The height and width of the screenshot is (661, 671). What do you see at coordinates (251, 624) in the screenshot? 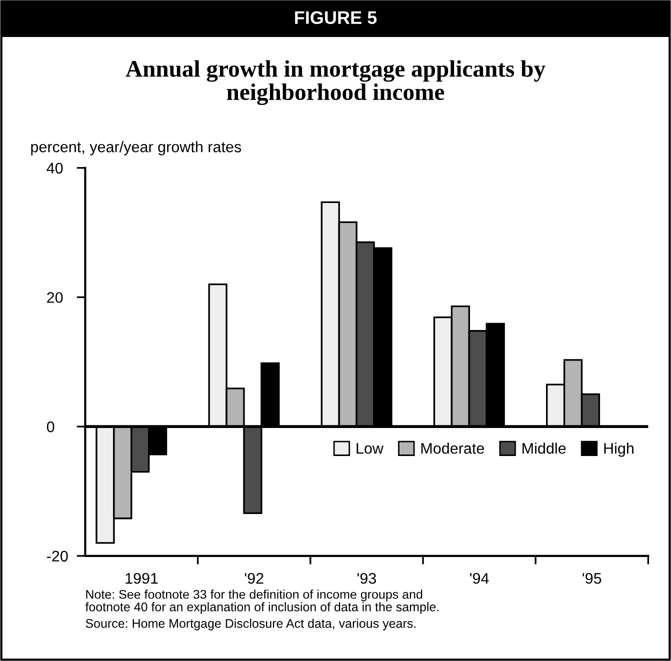
I see `source-note: Source: Home Mortgage Disclosure Act data, various years.` at bounding box center [251, 624].